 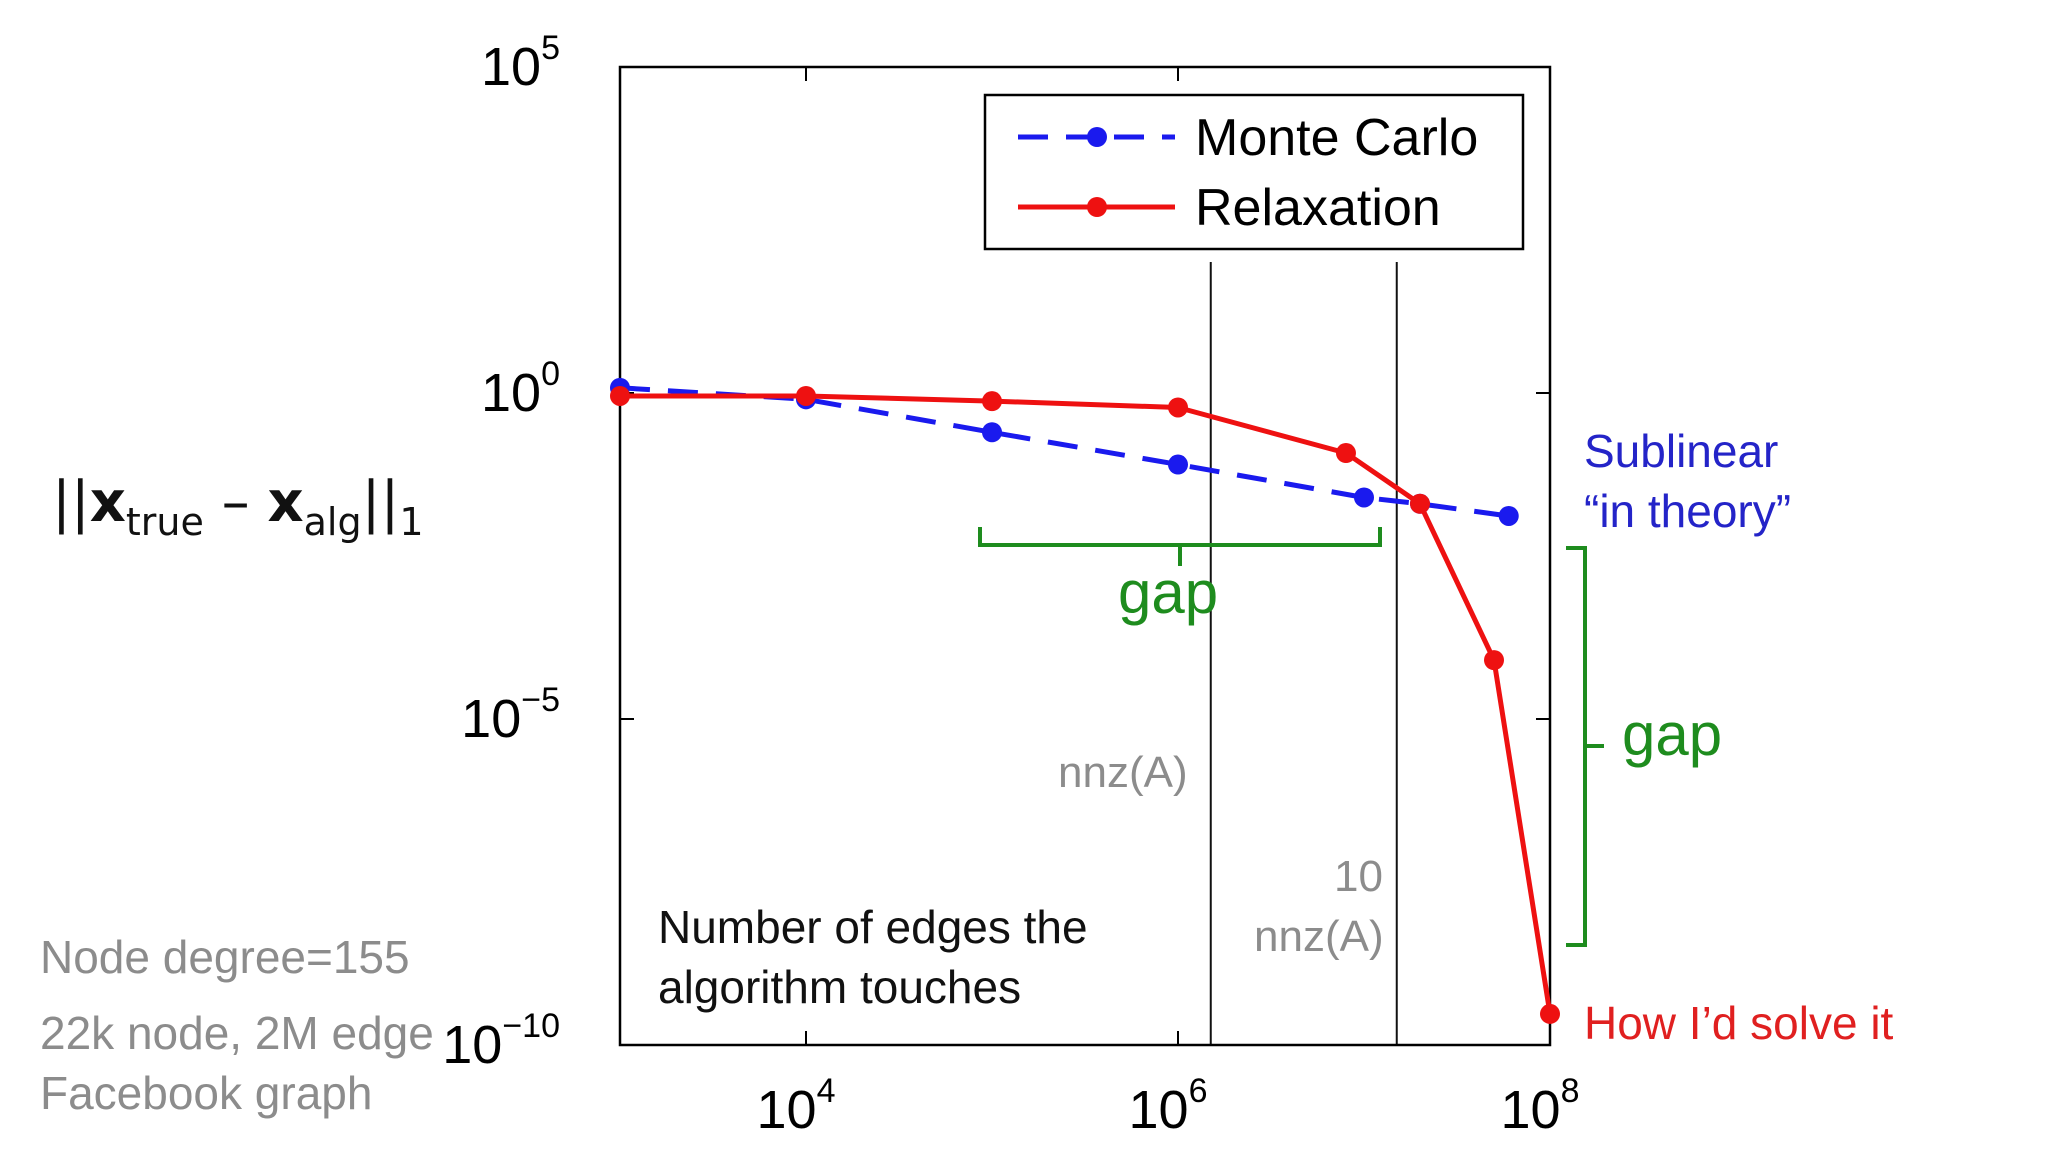 I want to click on y-tick-exponent: −10, so click(x=531, y=1026).